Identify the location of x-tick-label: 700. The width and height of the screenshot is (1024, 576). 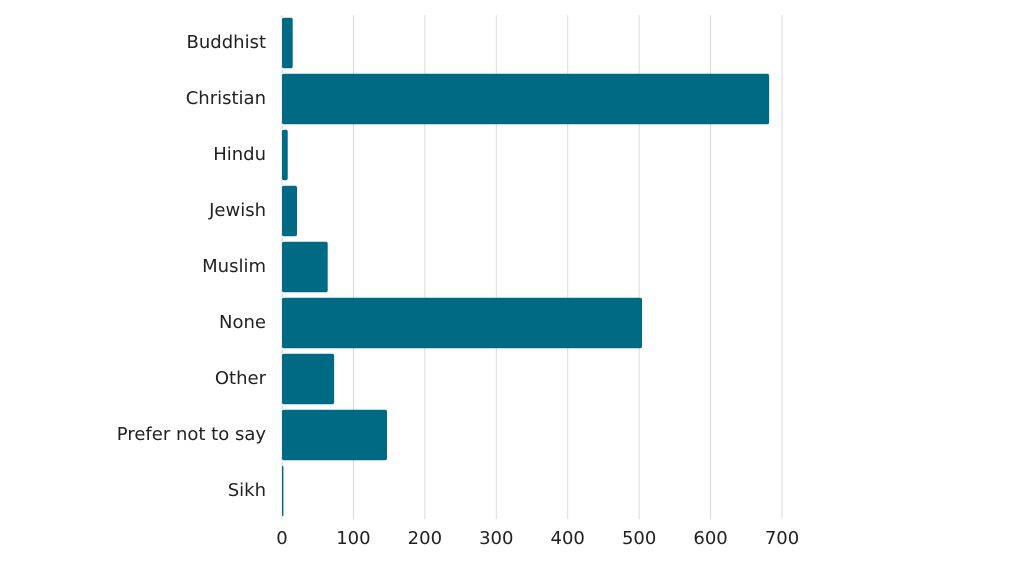
(782, 538).